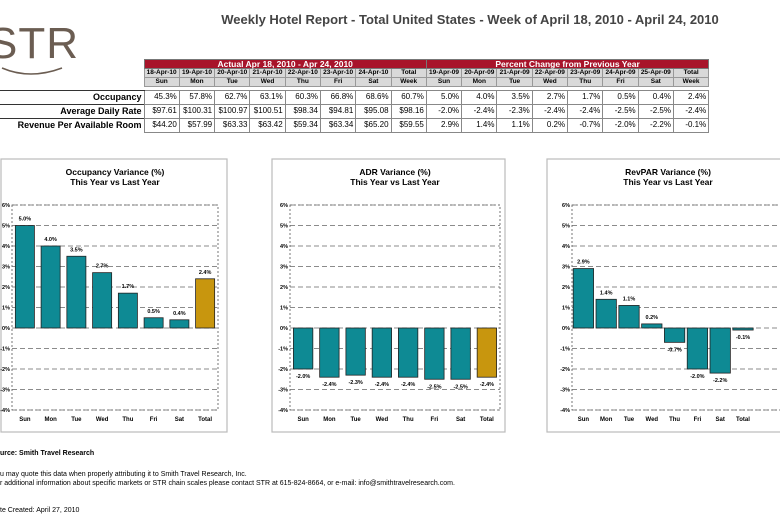 This screenshot has width=780, height=520. I want to click on data-label: 0.4%, so click(179, 314).